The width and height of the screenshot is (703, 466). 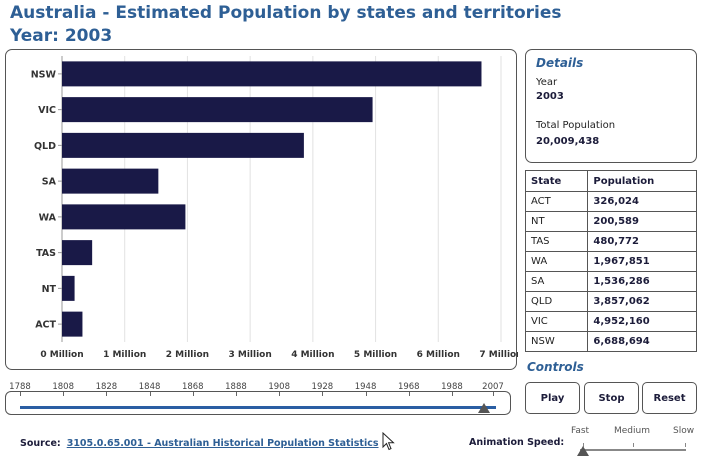 I want to click on population-cell: 1,967,851, so click(x=642, y=261).